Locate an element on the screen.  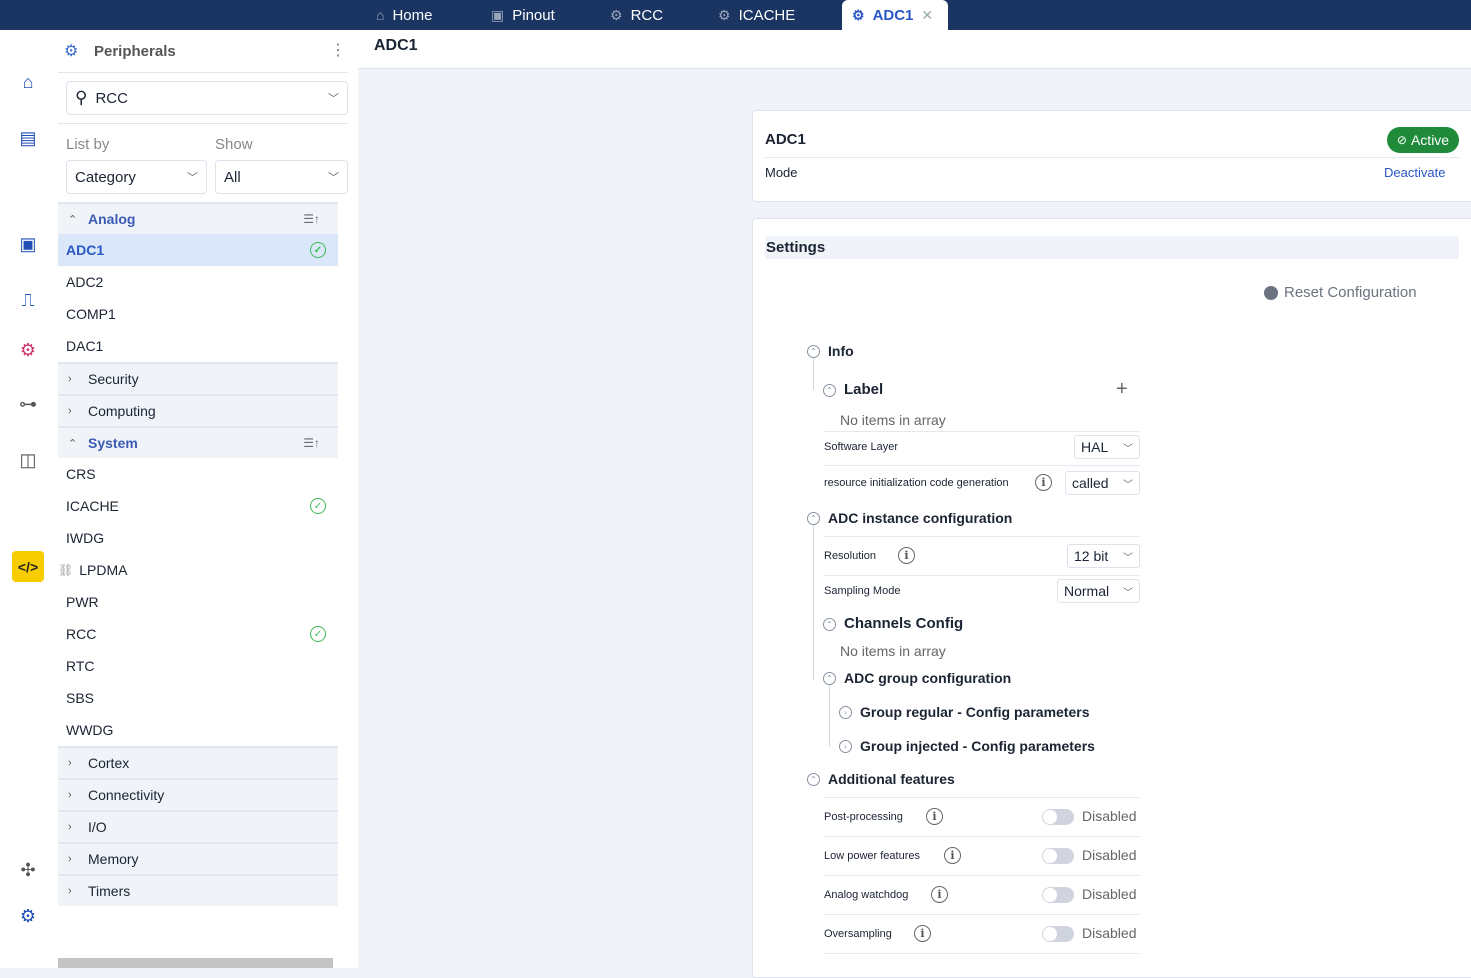
section-label: Label is located at coordinates (864, 389).